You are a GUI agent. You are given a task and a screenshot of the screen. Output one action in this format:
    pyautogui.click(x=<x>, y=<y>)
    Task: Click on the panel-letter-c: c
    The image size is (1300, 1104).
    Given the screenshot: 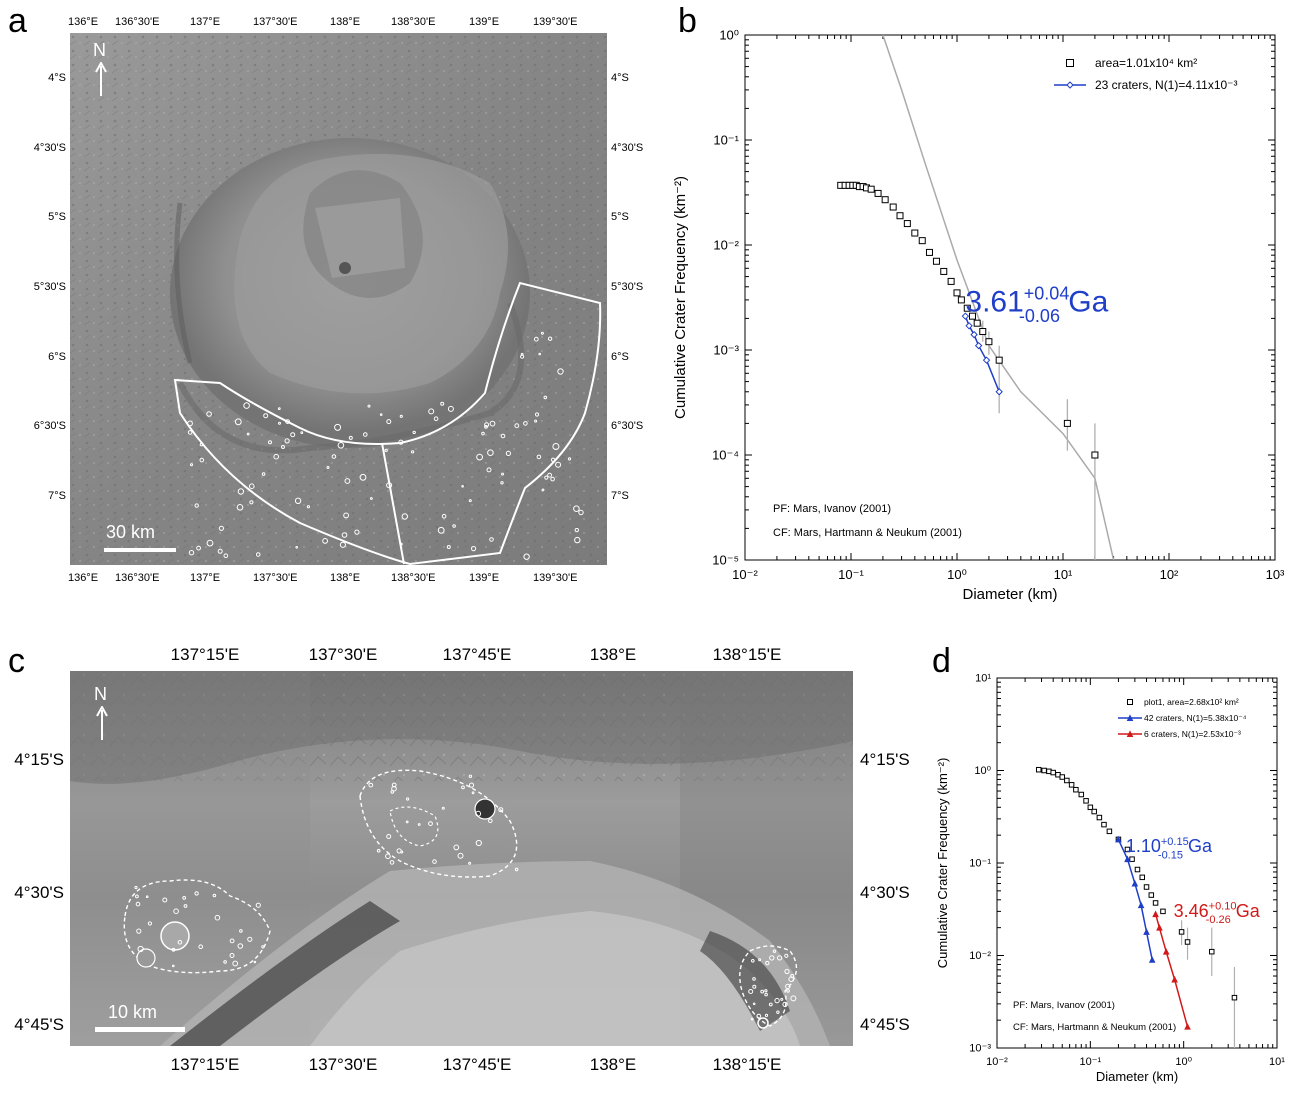 What is the action you would take?
    pyautogui.click(x=16, y=661)
    